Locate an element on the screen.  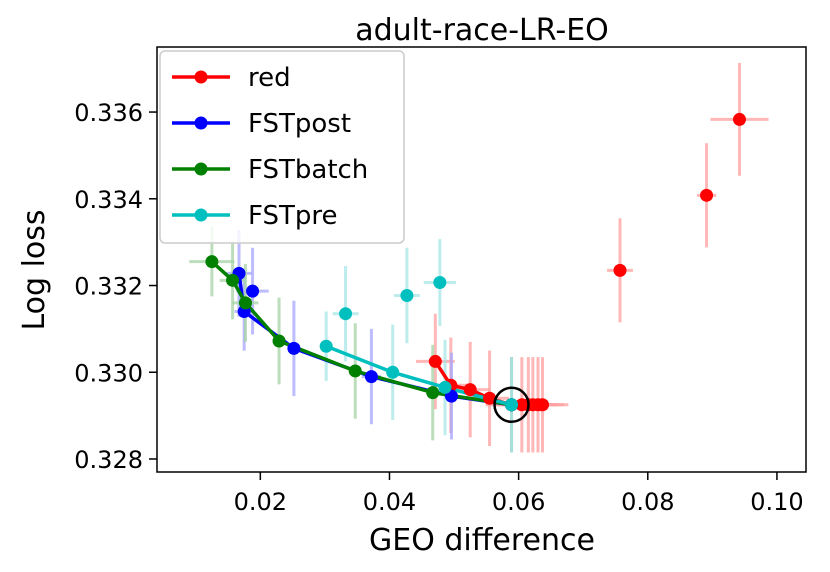
x-axis: 0.02 0.04 0.06 0.08 0.10 is located at coordinates (519, 494).